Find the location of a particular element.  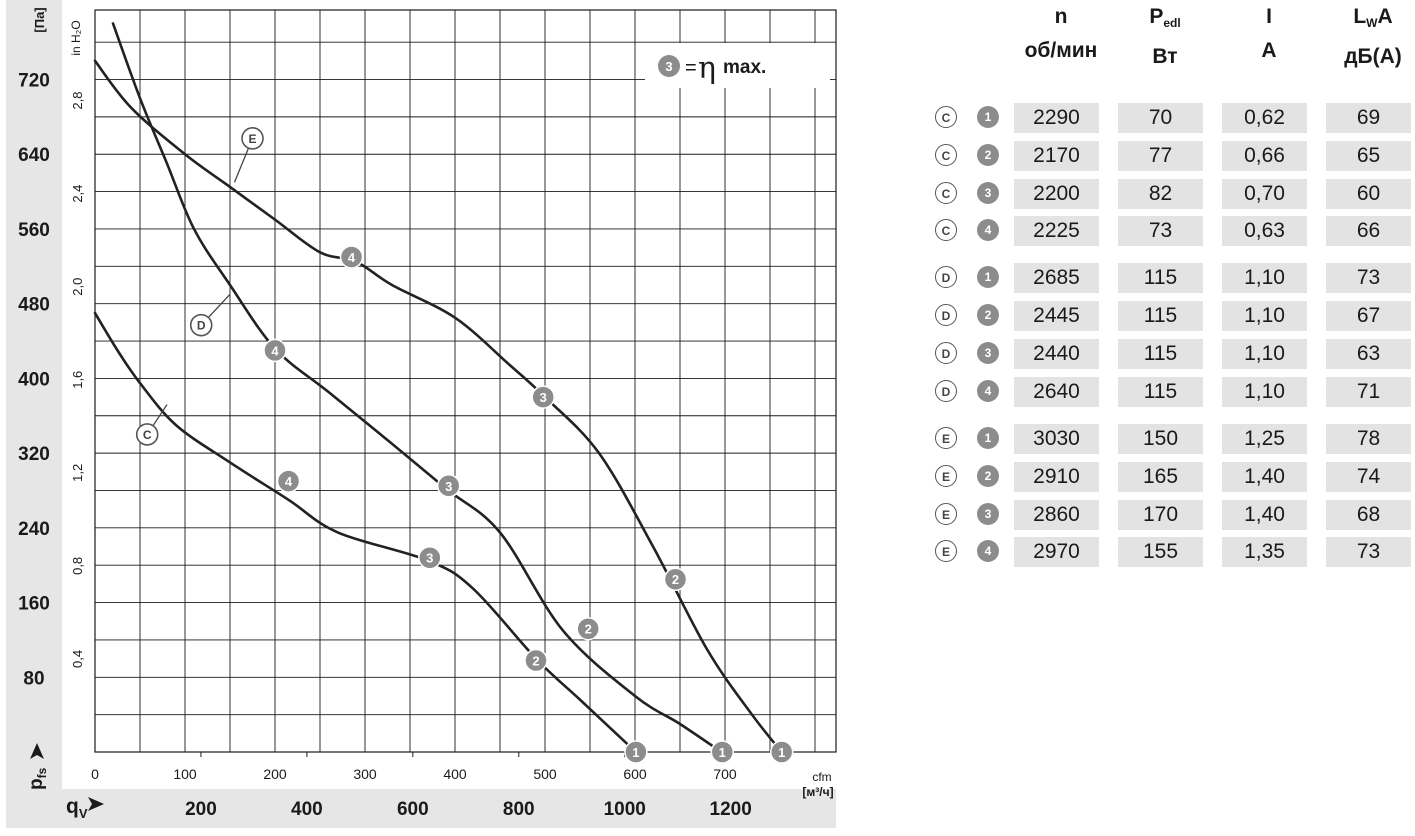

curve-labels: C D E is located at coordinates (199, 286).